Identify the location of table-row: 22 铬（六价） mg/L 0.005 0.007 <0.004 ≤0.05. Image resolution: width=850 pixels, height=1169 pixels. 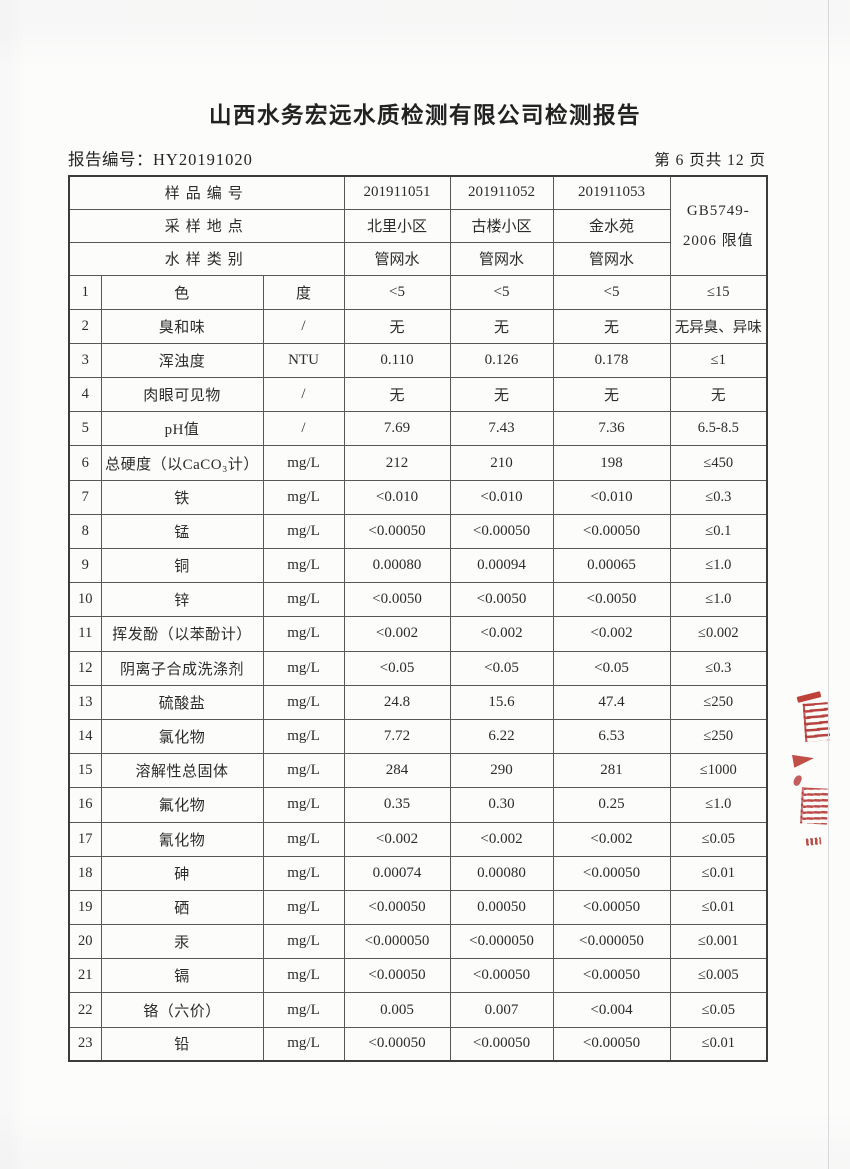
(418, 1010).